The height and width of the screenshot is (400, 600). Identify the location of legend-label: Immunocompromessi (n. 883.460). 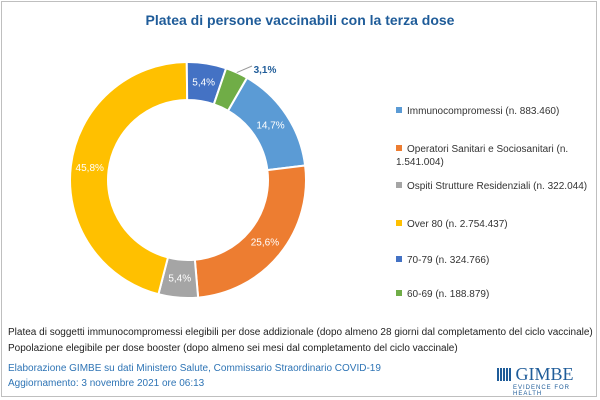
(483, 111).